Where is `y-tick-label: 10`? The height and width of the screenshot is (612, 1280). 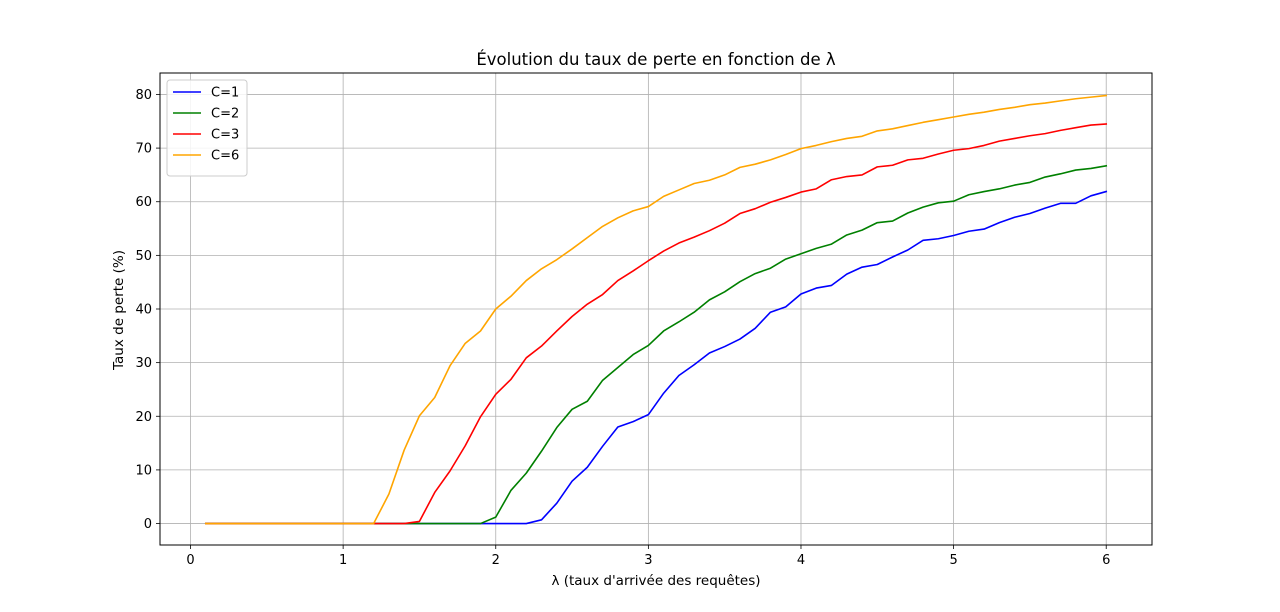
y-tick-label: 10 is located at coordinates (143, 470).